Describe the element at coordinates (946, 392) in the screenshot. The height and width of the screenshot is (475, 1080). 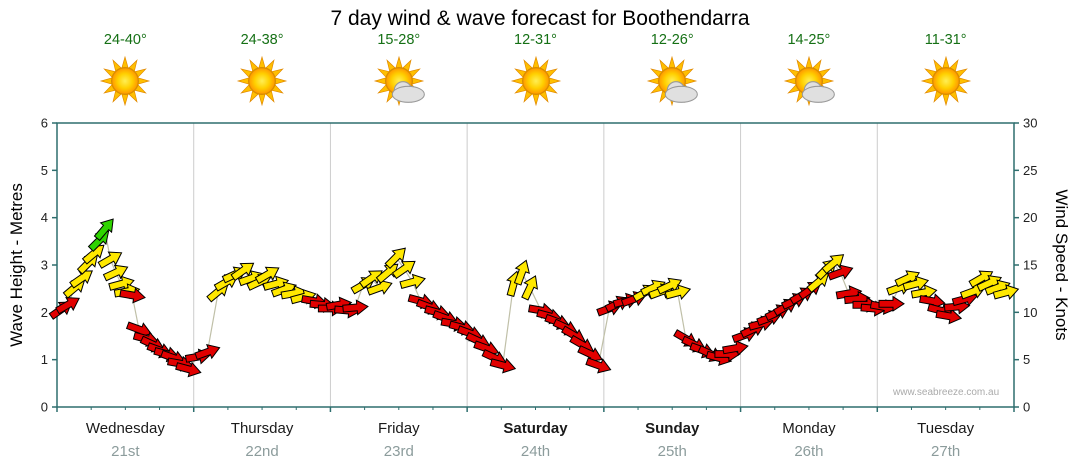
I see `seabreeze-watermark: www.seabreeze.com.au` at that location.